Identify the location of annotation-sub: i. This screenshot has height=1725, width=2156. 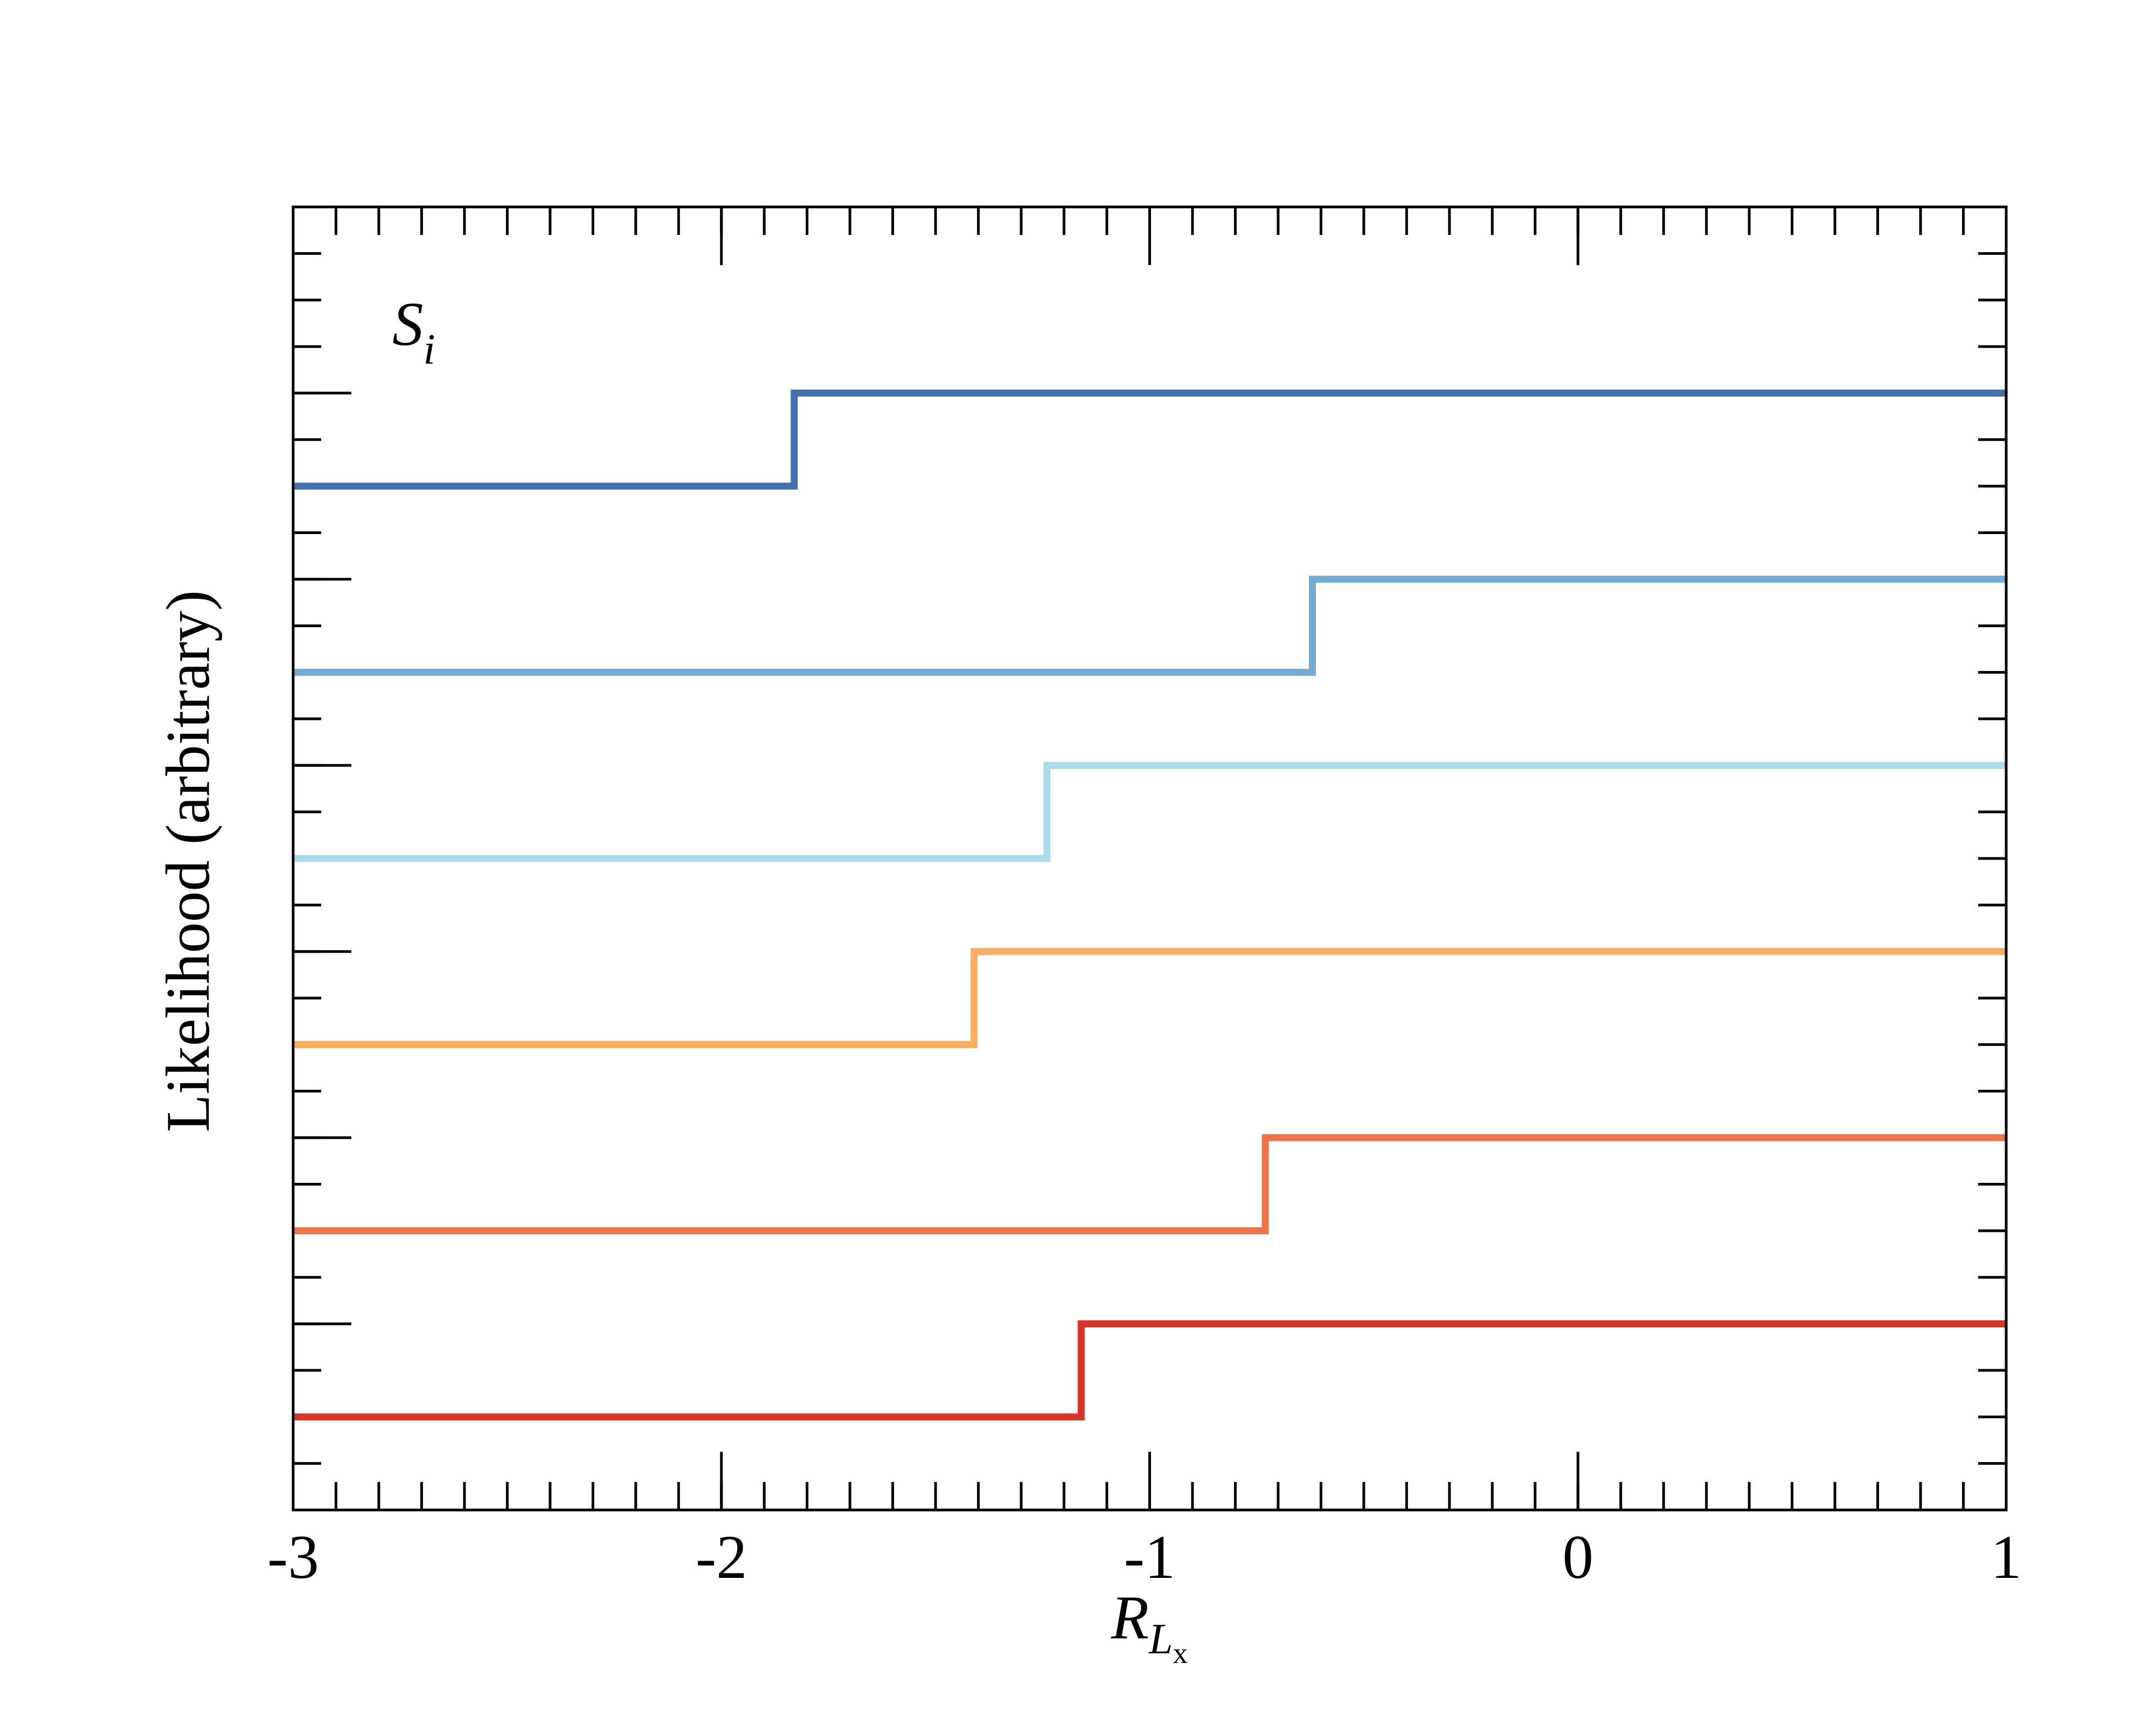
(430, 350).